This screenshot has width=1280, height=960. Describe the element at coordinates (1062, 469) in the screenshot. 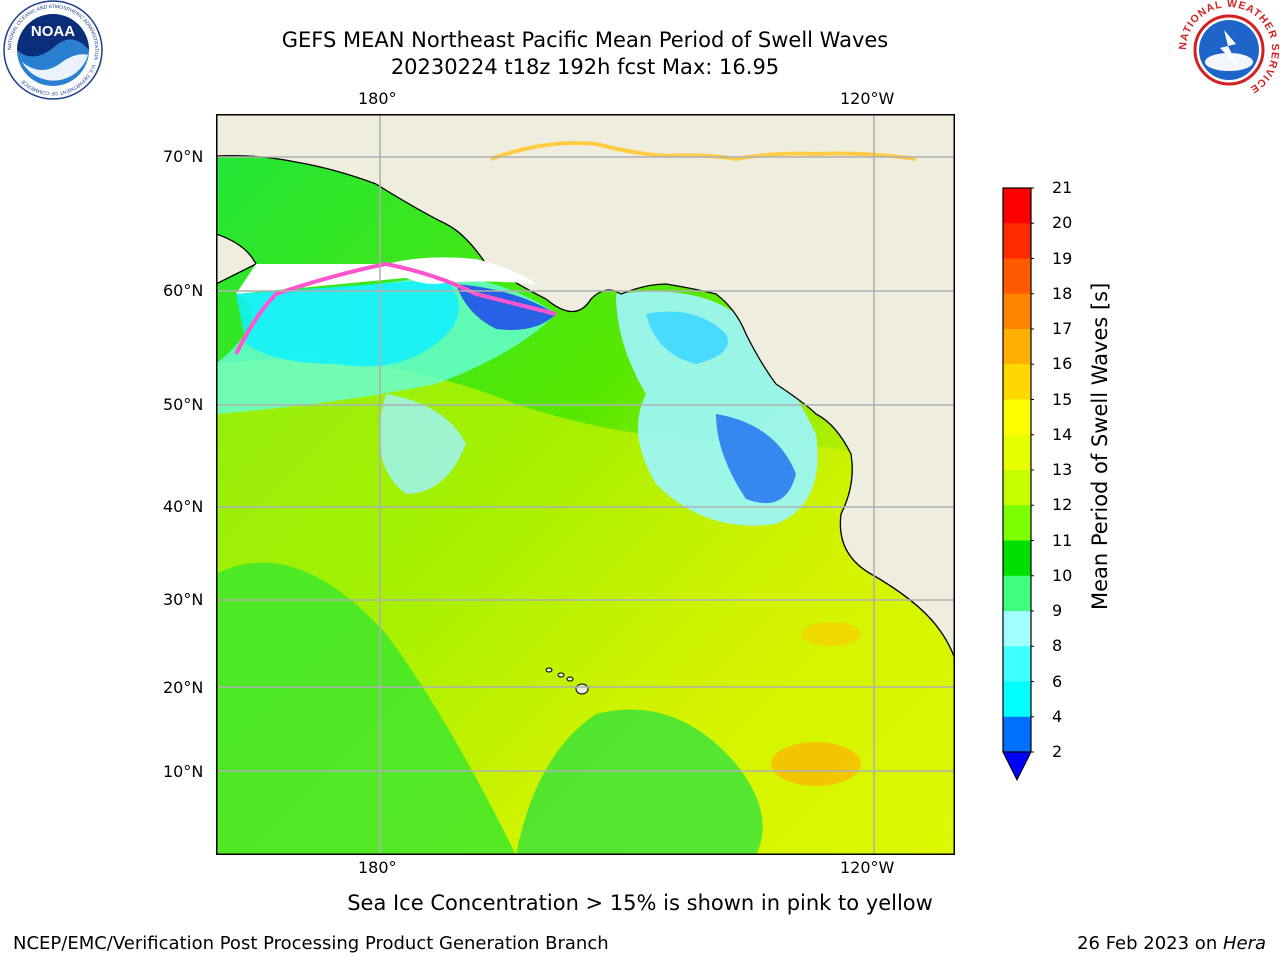

I see `colorbar-tick-label: 13` at that location.